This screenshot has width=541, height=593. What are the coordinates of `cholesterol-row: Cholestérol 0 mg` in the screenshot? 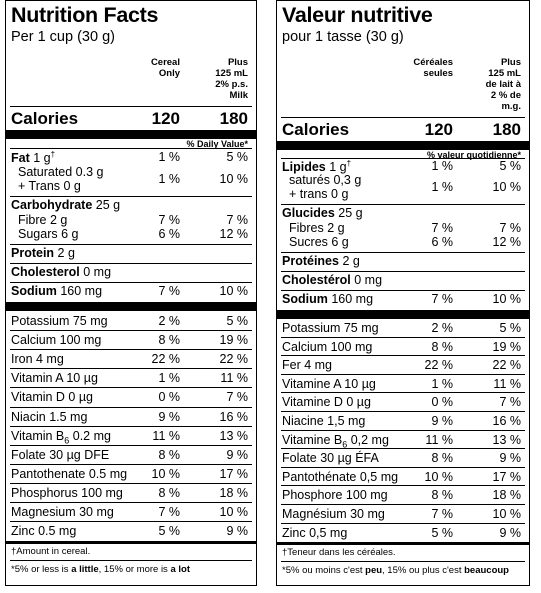 It's located at (332, 280).